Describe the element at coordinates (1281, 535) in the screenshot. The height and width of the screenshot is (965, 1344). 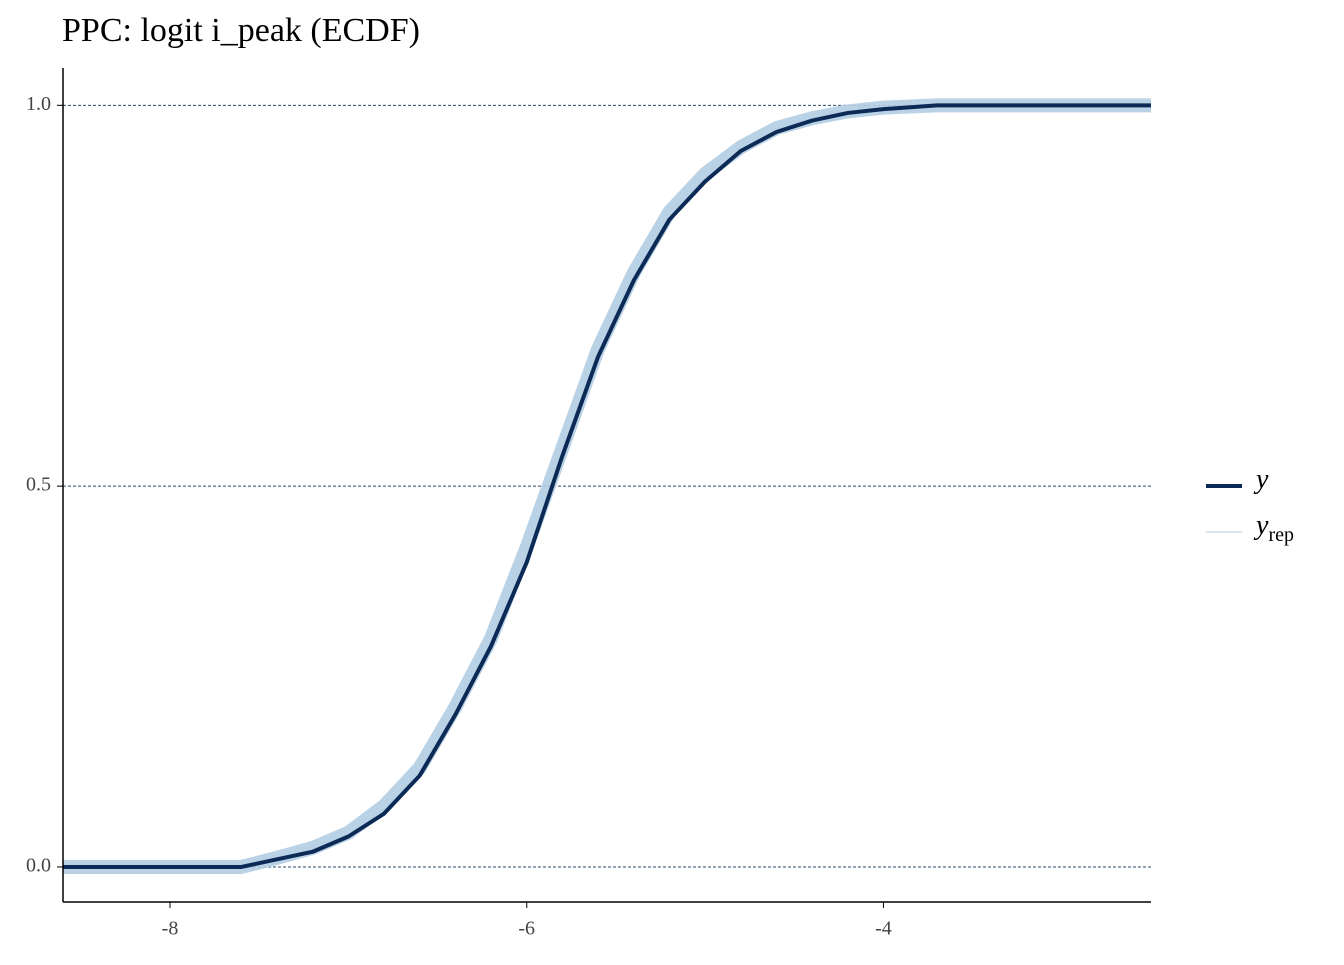
I see `legend-subscript: rep` at that location.